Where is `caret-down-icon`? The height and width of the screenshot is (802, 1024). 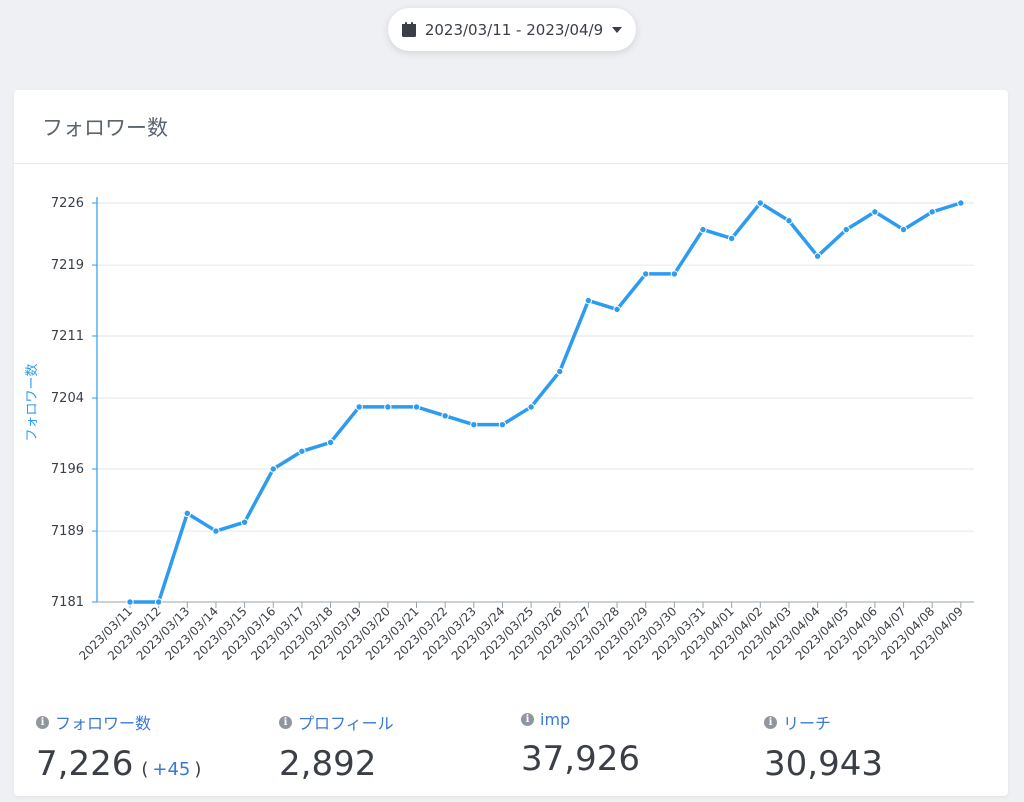
caret-down-icon is located at coordinates (617, 29).